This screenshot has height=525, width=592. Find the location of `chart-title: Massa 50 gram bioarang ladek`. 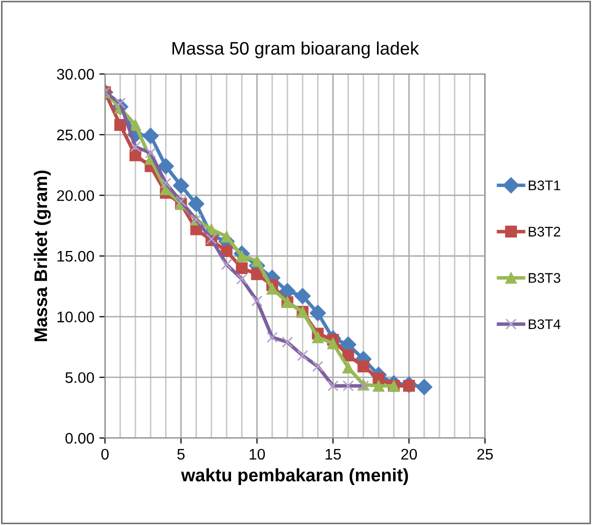

chart-title: Massa 50 gram bioarang ladek is located at coordinates (295, 49).